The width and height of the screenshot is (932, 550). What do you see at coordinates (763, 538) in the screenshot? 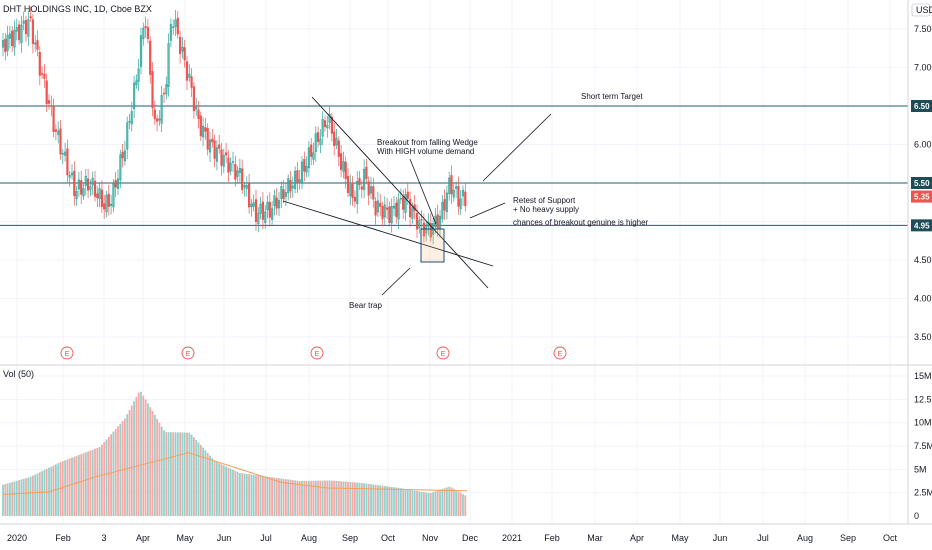
I see `time-tick-label: Jul` at bounding box center [763, 538].